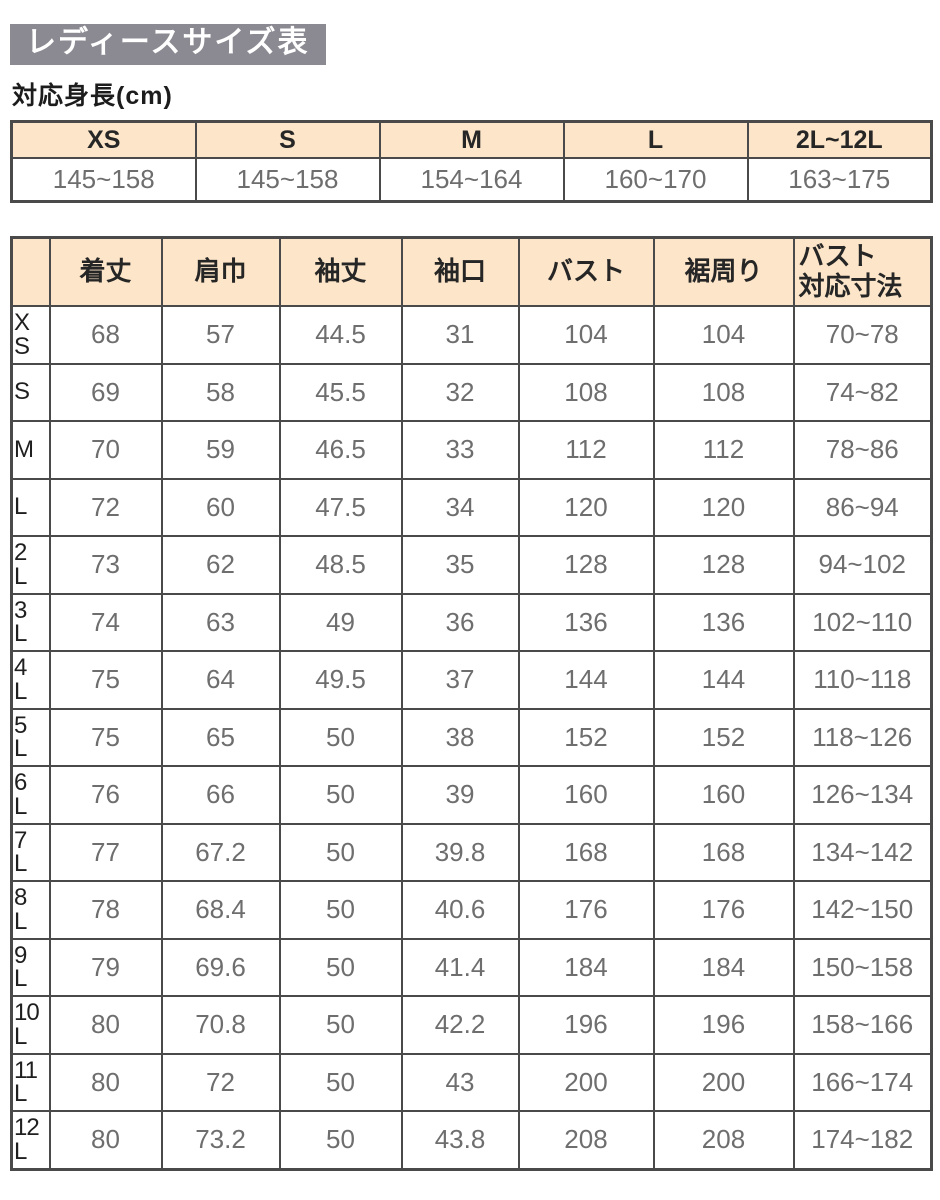  What do you see at coordinates (340, 680) in the screenshot?
I see `size-value-cell: 49.5` at bounding box center [340, 680].